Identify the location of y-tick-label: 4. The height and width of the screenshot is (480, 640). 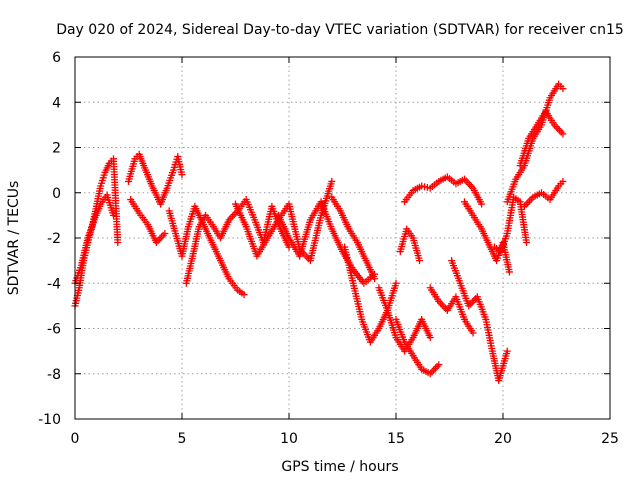
(56, 103).